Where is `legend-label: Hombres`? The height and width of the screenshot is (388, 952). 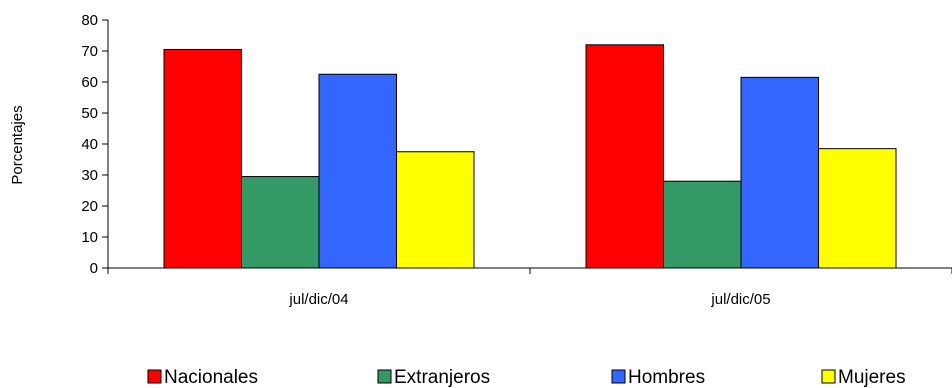
legend-label: Hombres is located at coordinates (666, 377).